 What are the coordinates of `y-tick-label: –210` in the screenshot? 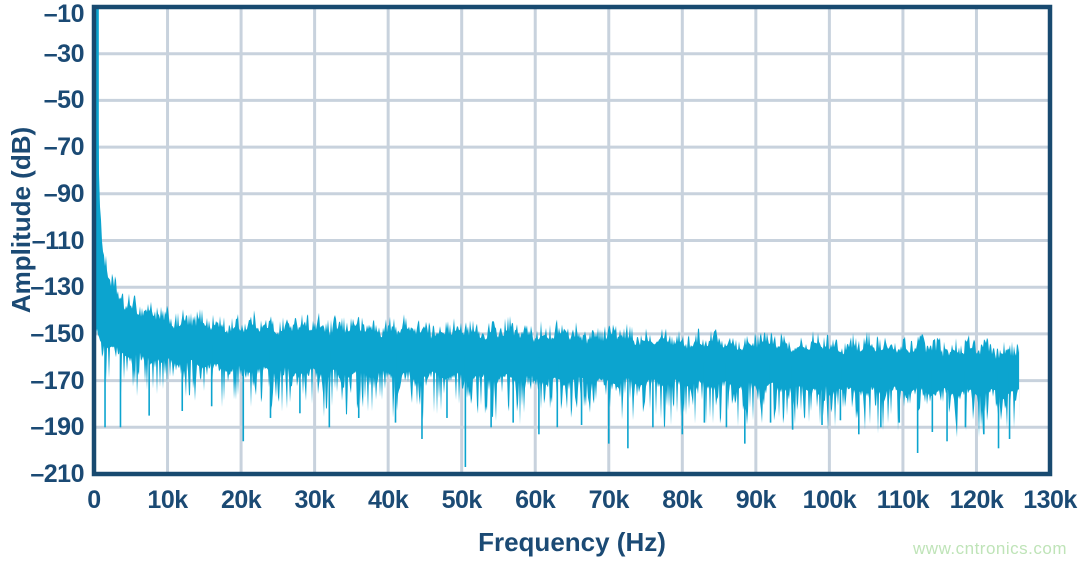 It's located at (57, 474).